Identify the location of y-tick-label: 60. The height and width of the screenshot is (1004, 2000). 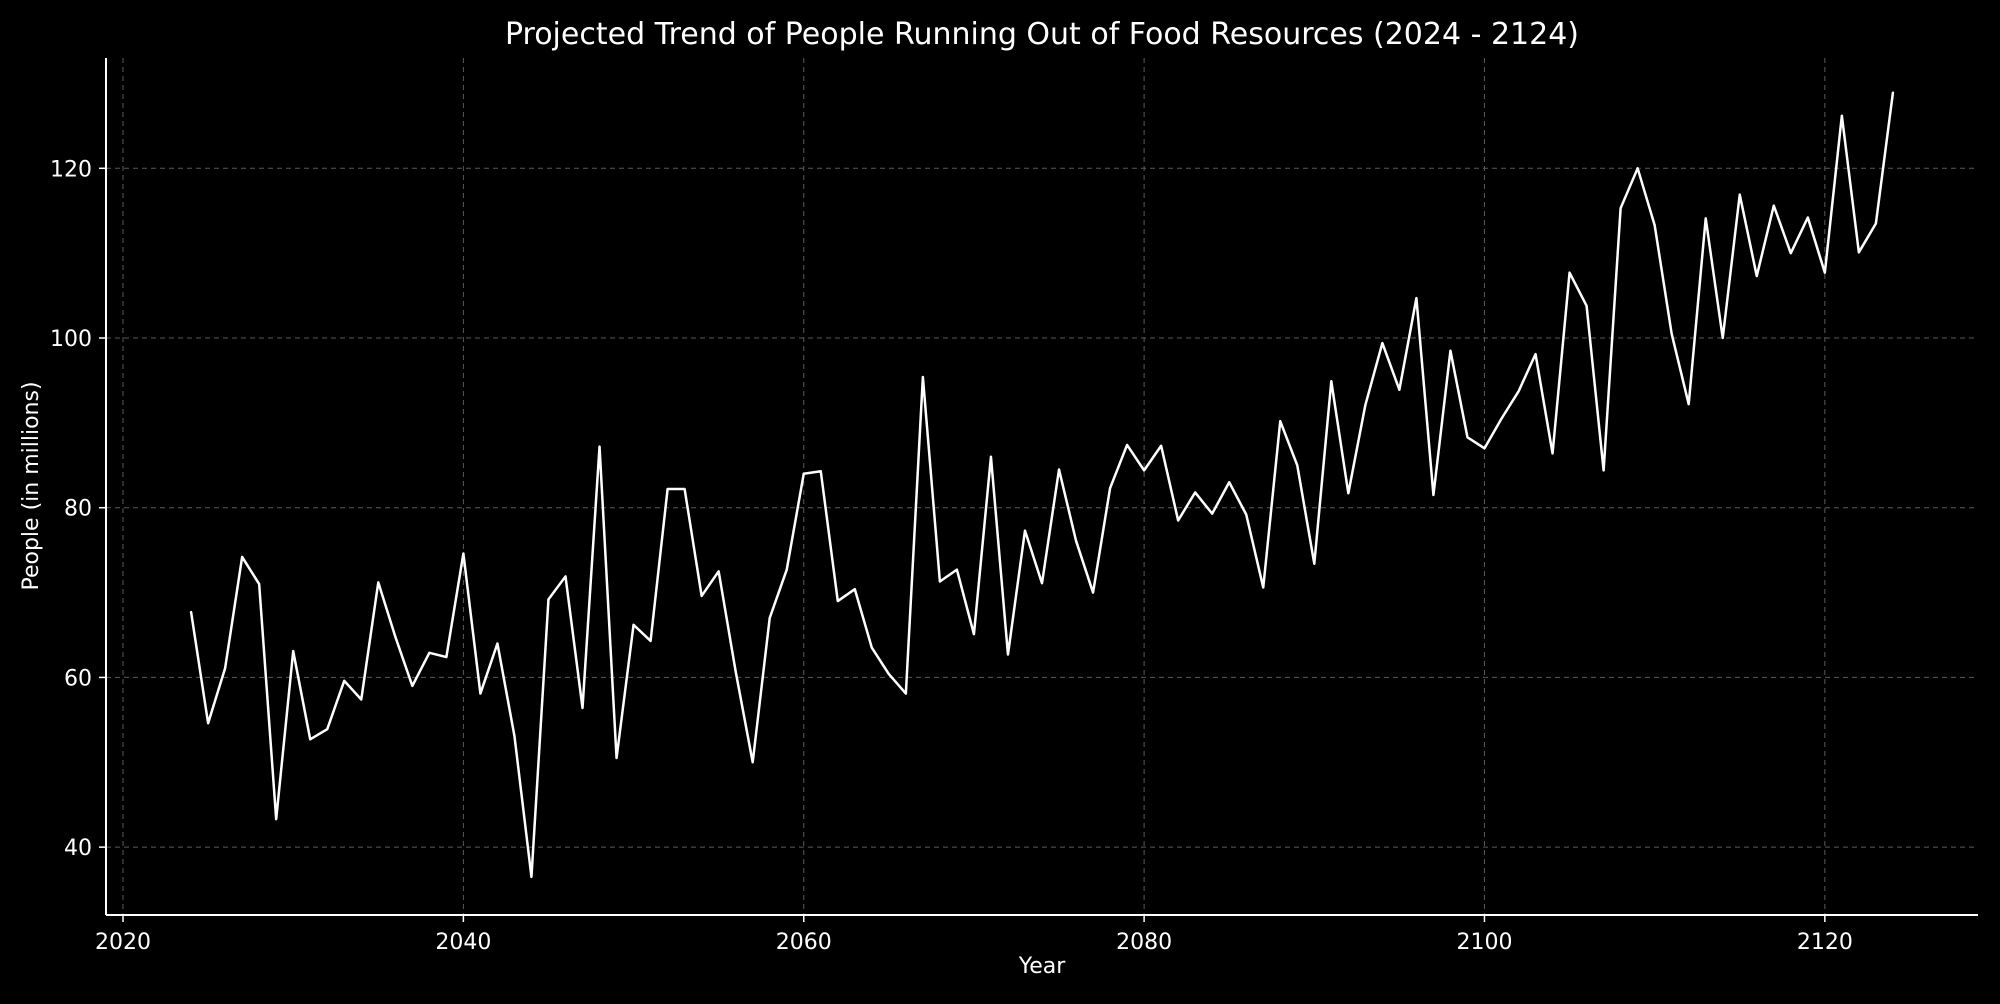
(78, 678).